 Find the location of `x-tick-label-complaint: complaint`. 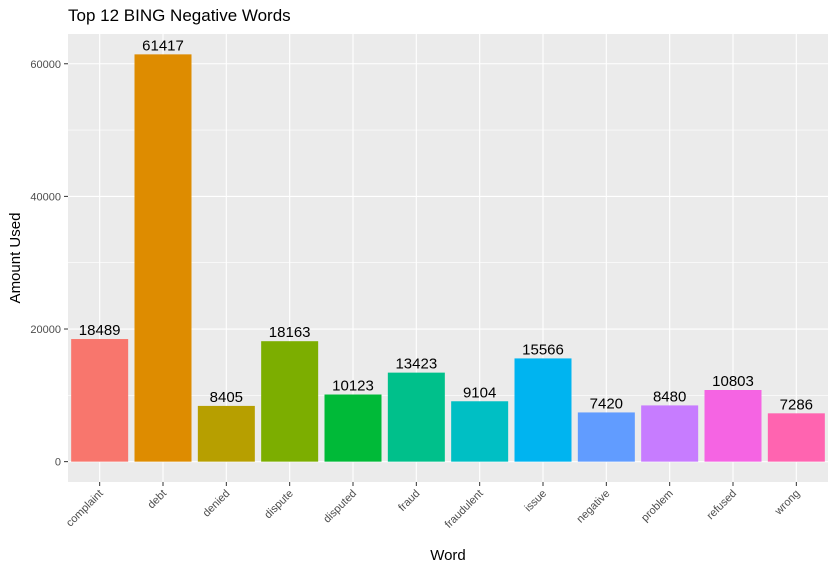

x-tick-label-complaint: complaint is located at coordinates (85, 509).